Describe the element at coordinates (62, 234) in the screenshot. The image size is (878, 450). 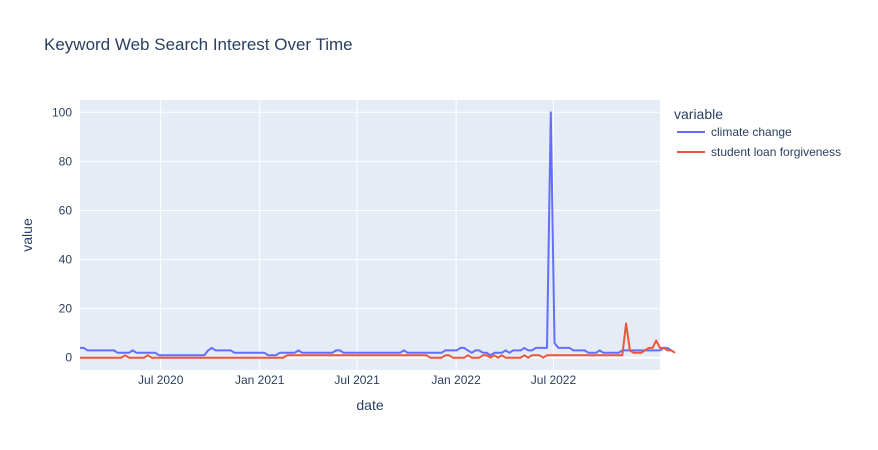
I see `y-axis-ticks: 0 20 40 60 80 100` at that location.